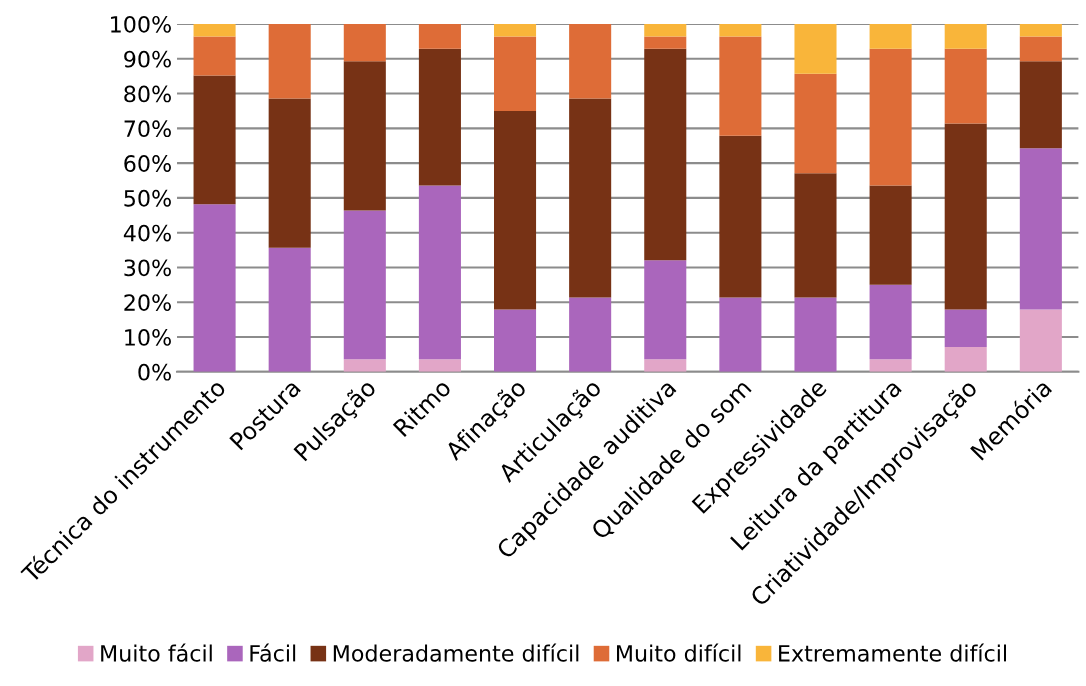  What do you see at coordinates (147, 129) in the screenshot?
I see `y-tick-label: 70%` at bounding box center [147, 129].